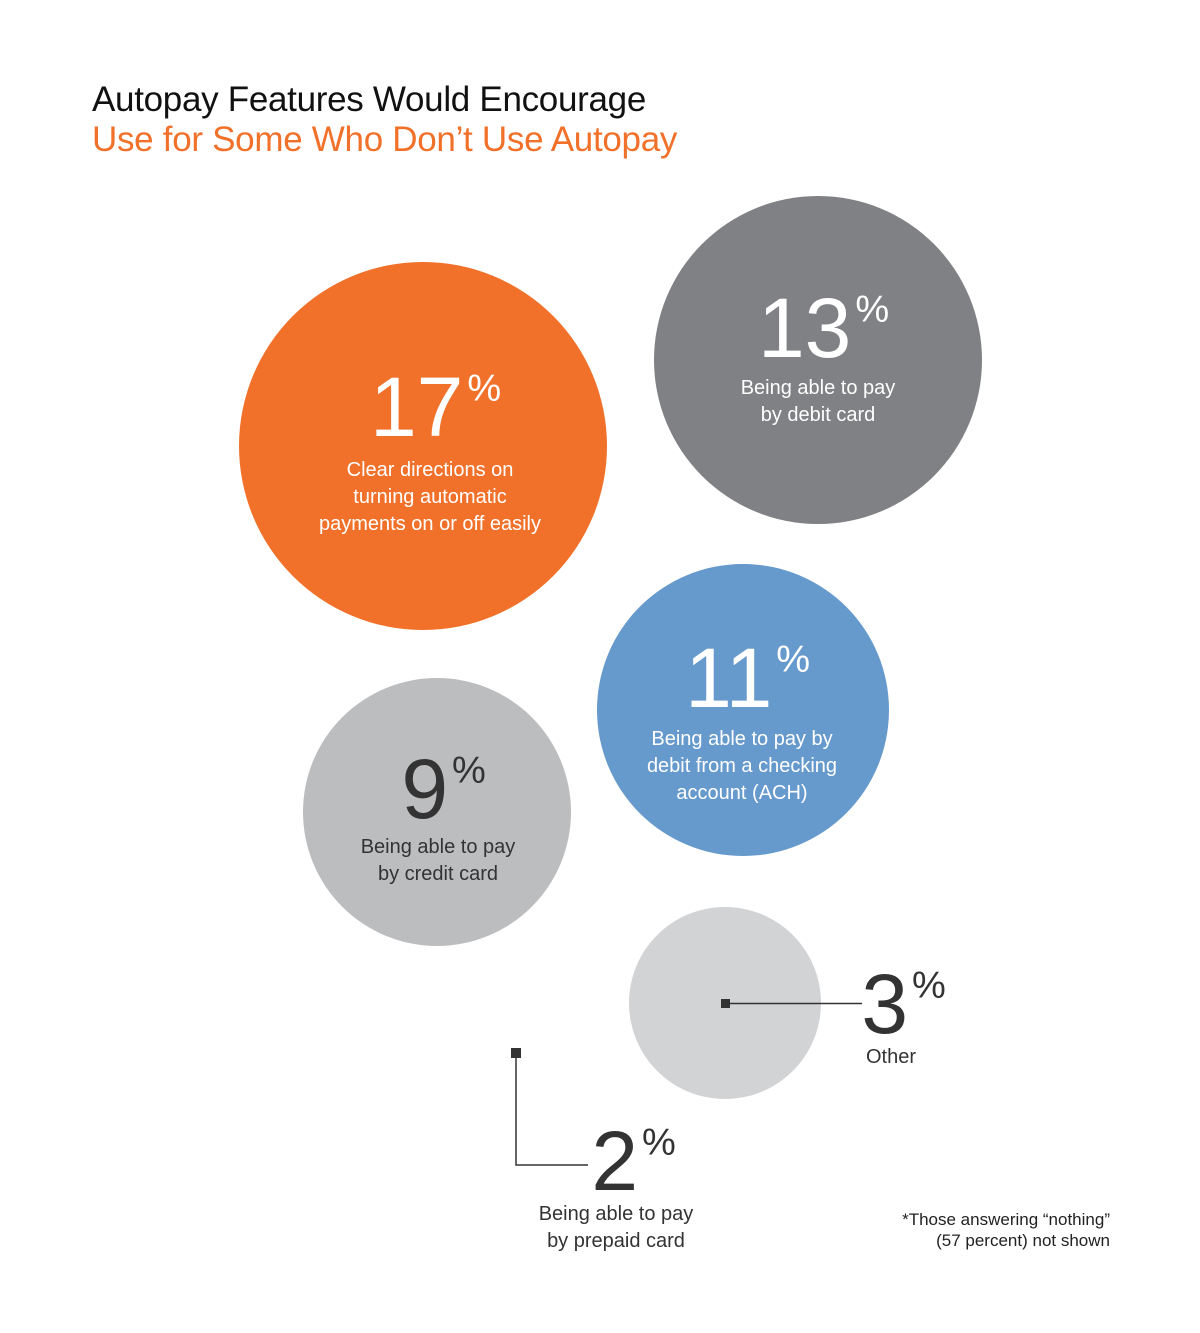 The height and width of the screenshot is (1333, 1200). Describe the element at coordinates (616, 1214) in the screenshot. I see `category-label-prepaid-card-line-1: Being able to pay` at that location.